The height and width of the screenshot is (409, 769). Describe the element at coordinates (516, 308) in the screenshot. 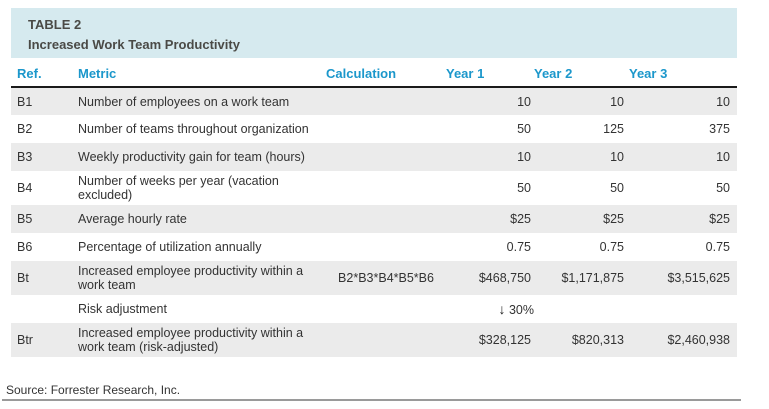

I see `year-1-value-cell: ↓ 30%` at that location.